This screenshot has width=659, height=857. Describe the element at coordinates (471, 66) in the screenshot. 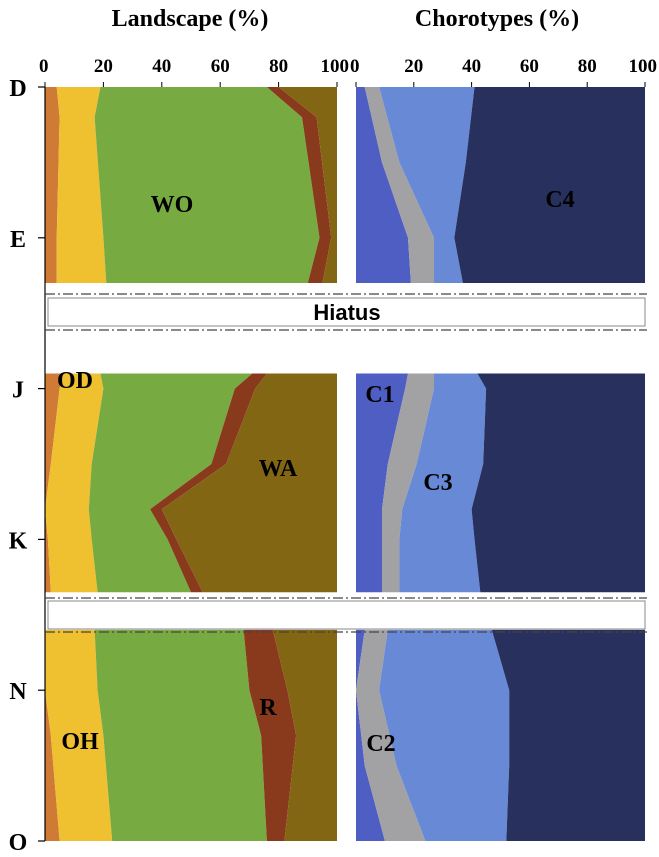

I see `chorotypes-tick-label-40: 40` at that location.